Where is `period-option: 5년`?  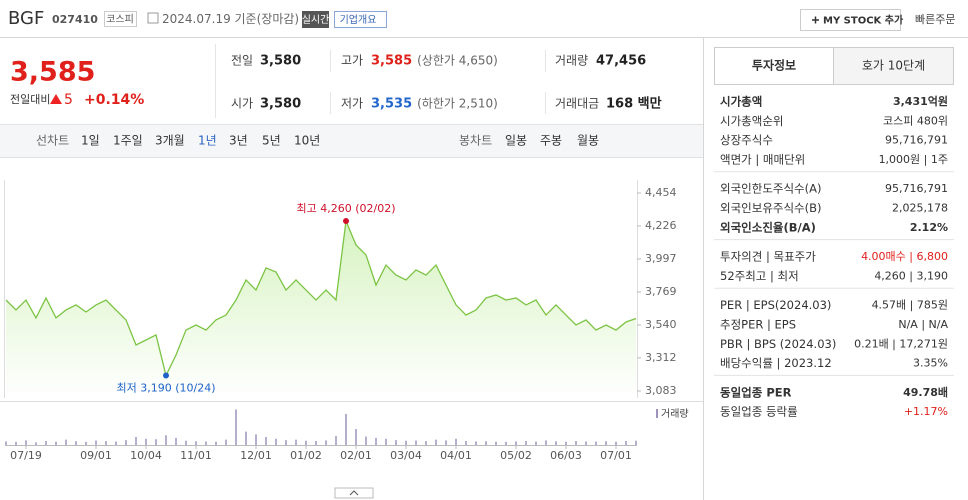 period-option: 5년 is located at coordinates (271, 141).